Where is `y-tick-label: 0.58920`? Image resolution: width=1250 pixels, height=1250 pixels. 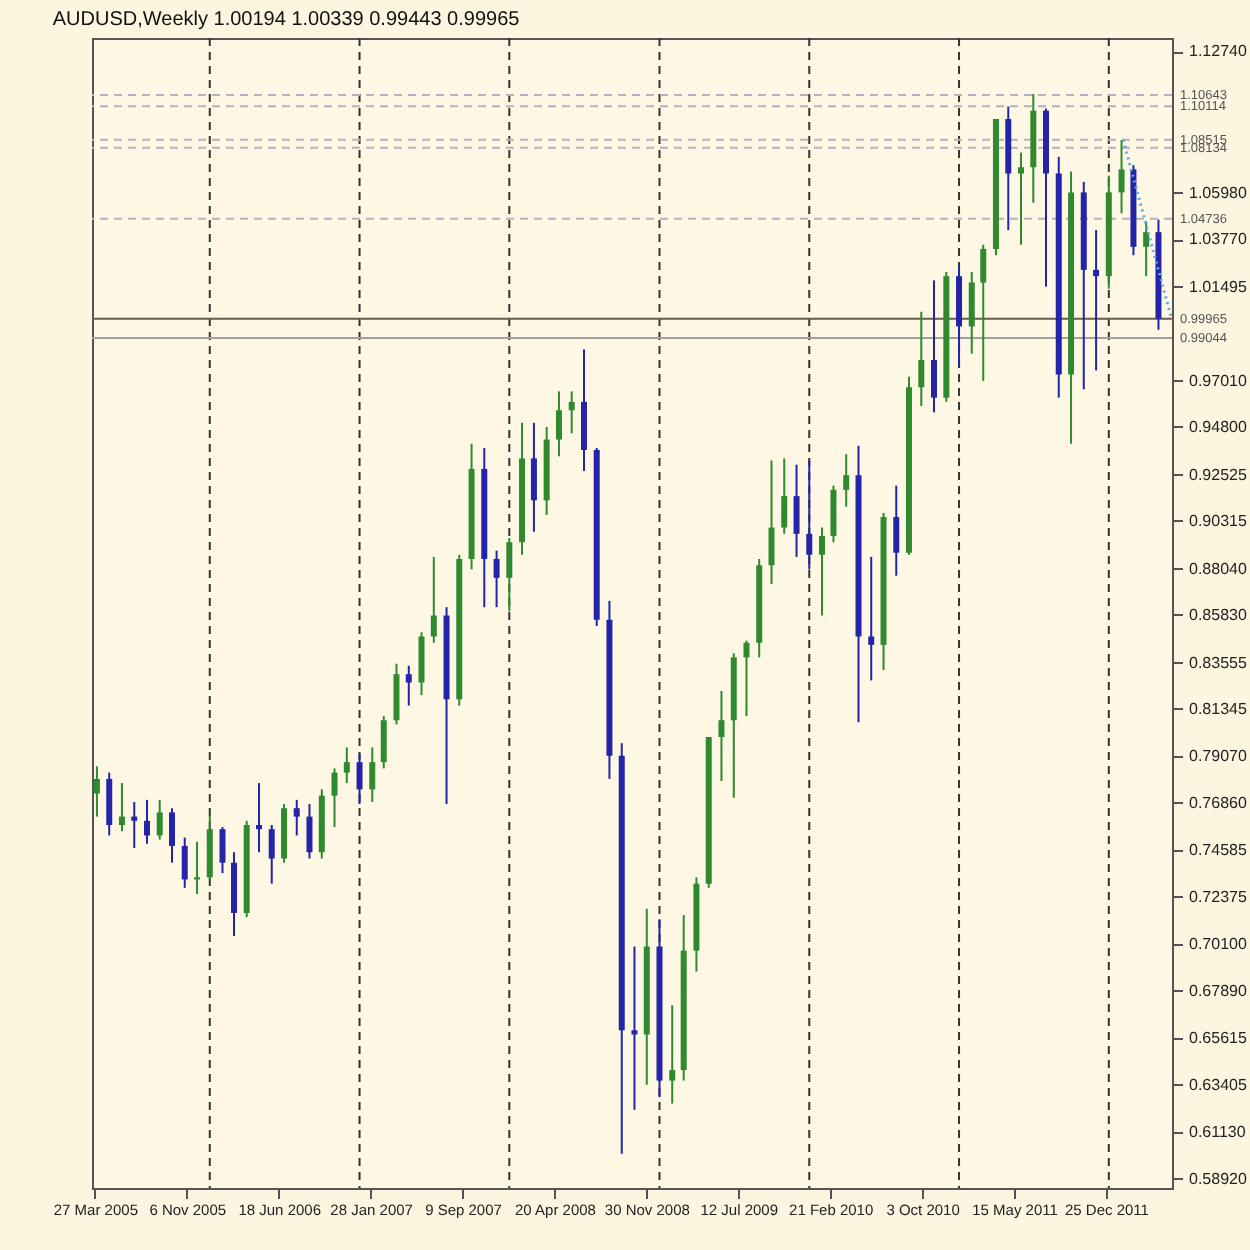
y-tick-label: 0.58920 is located at coordinates (1218, 1178).